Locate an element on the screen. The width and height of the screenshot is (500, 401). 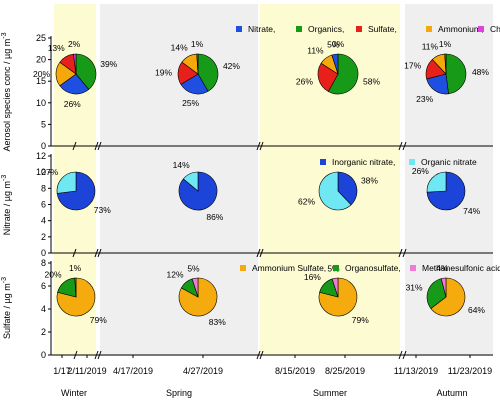
pie-percent-label: 0% is located at coordinates (338, 44).